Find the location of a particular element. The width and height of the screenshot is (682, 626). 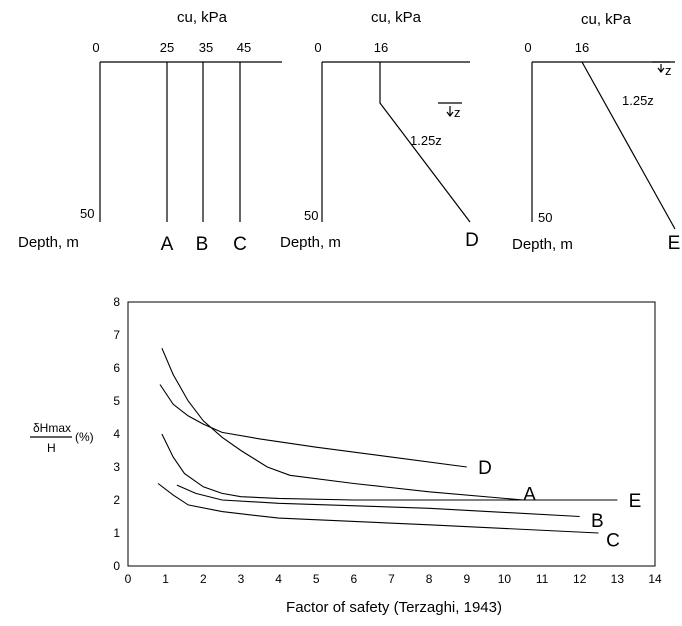

x-tick-label: 13 is located at coordinates (618, 579).